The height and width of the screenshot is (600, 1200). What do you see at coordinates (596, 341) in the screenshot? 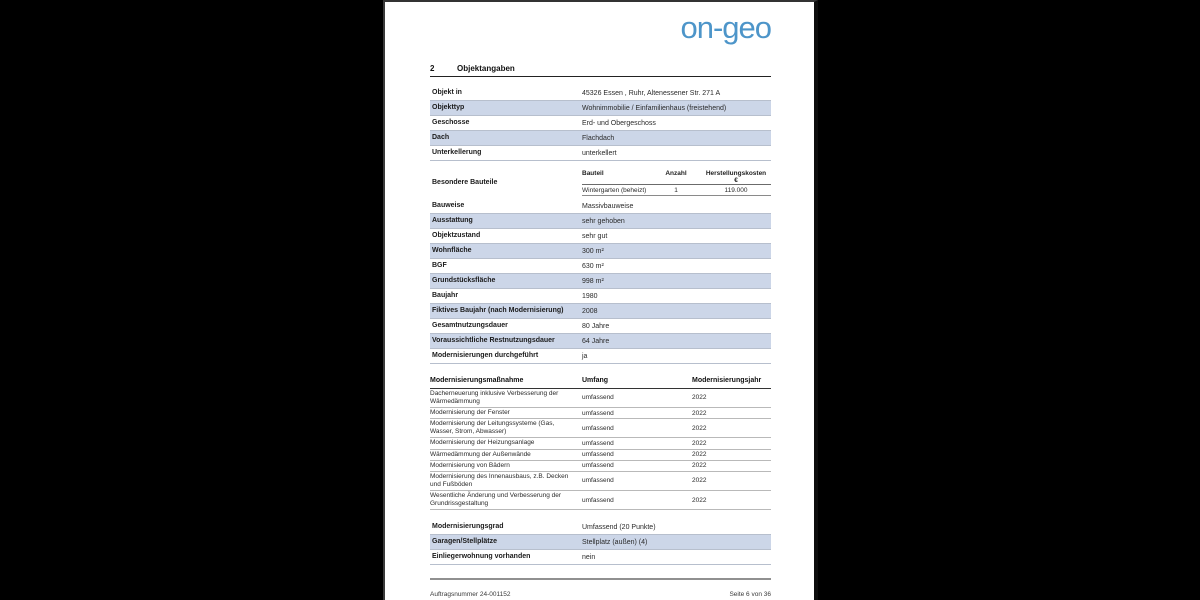
I see `row-value: 64 Jahre` at bounding box center [596, 341].